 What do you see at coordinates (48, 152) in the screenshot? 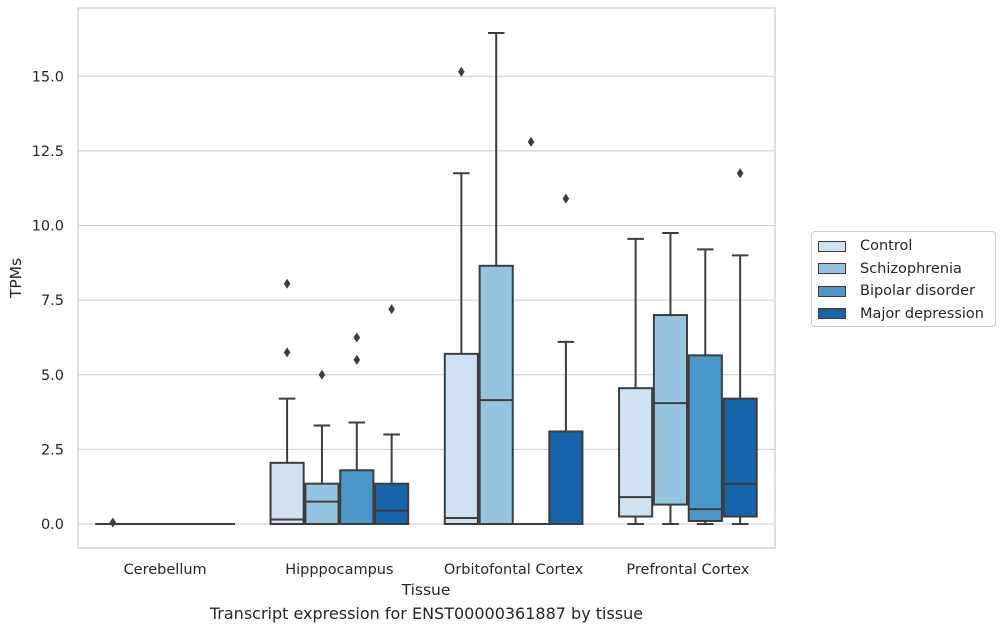
I see `y-tick-label: 12.5` at bounding box center [48, 152].